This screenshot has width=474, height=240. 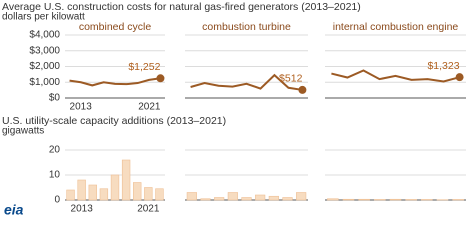 I want to click on panel-label: combustion turbine, so click(x=246, y=27).